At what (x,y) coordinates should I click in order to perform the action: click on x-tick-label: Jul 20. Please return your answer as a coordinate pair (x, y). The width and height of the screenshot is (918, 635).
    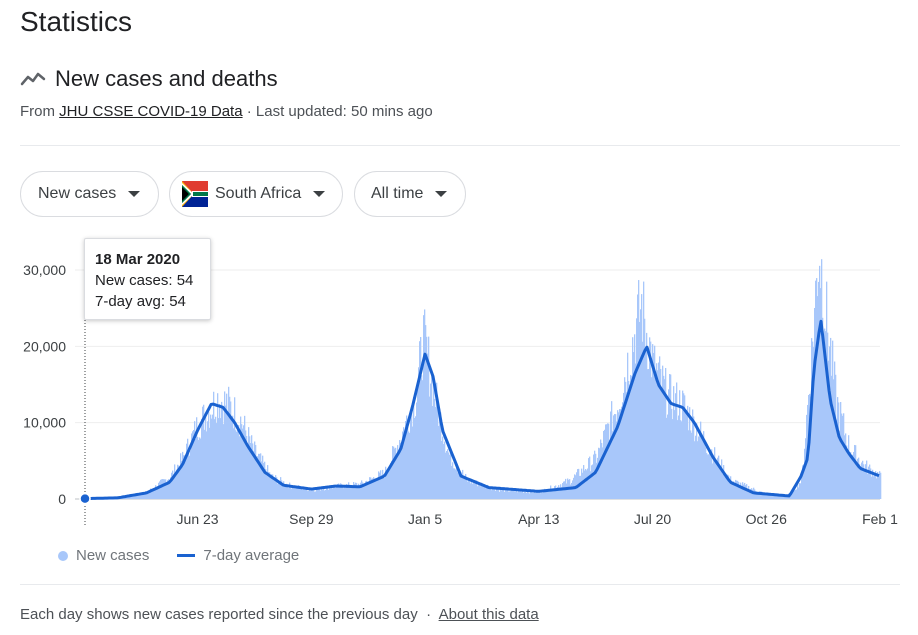
    Looking at the image, I should click on (653, 519).